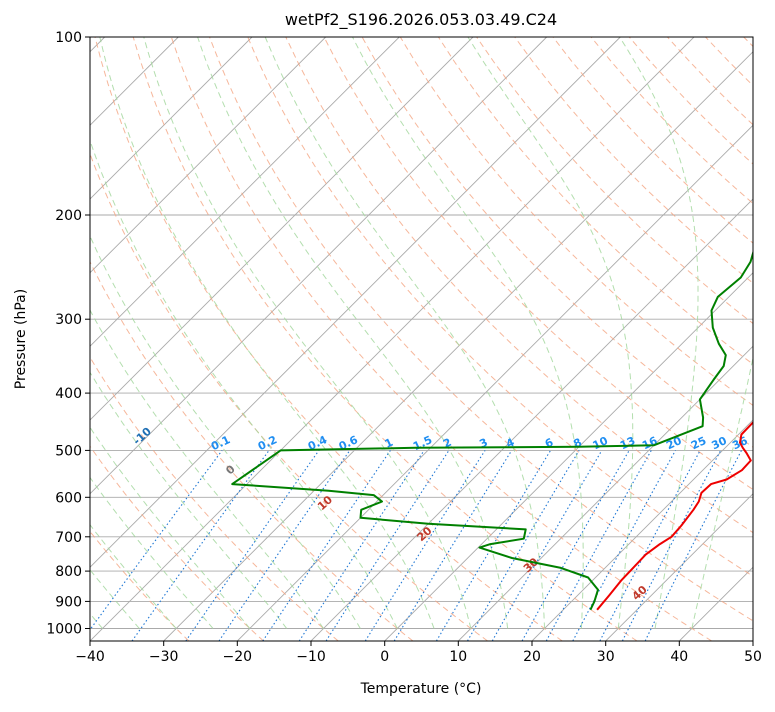 This screenshot has width=775, height=712. I want to click on y-tick-label: 600, so click(68, 498).